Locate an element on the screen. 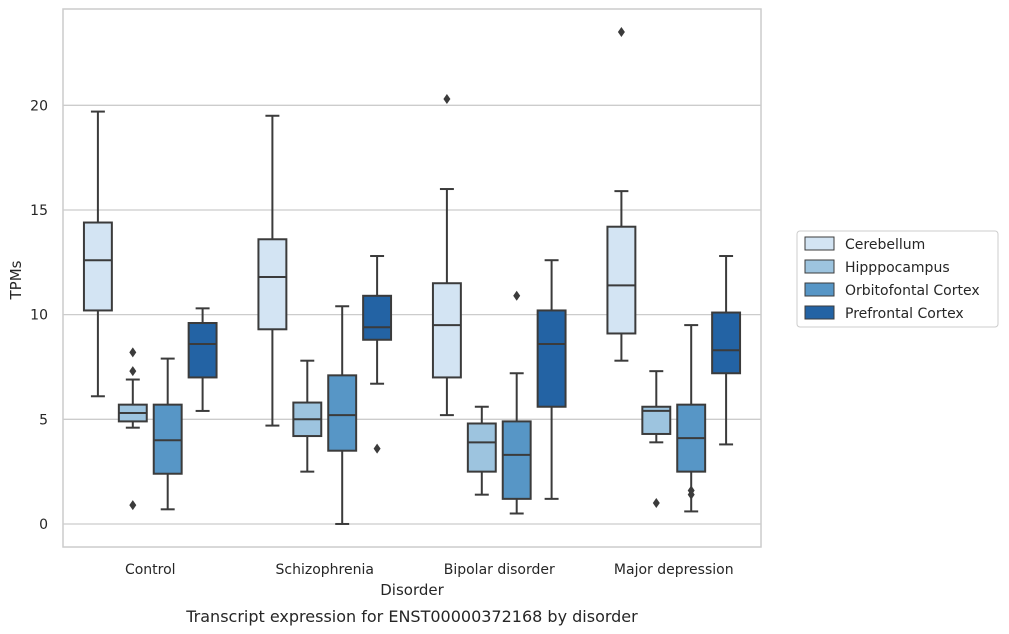 The width and height of the screenshot is (1009, 634). legend-label: Hipppocampus is located at coordinates (897, 268).